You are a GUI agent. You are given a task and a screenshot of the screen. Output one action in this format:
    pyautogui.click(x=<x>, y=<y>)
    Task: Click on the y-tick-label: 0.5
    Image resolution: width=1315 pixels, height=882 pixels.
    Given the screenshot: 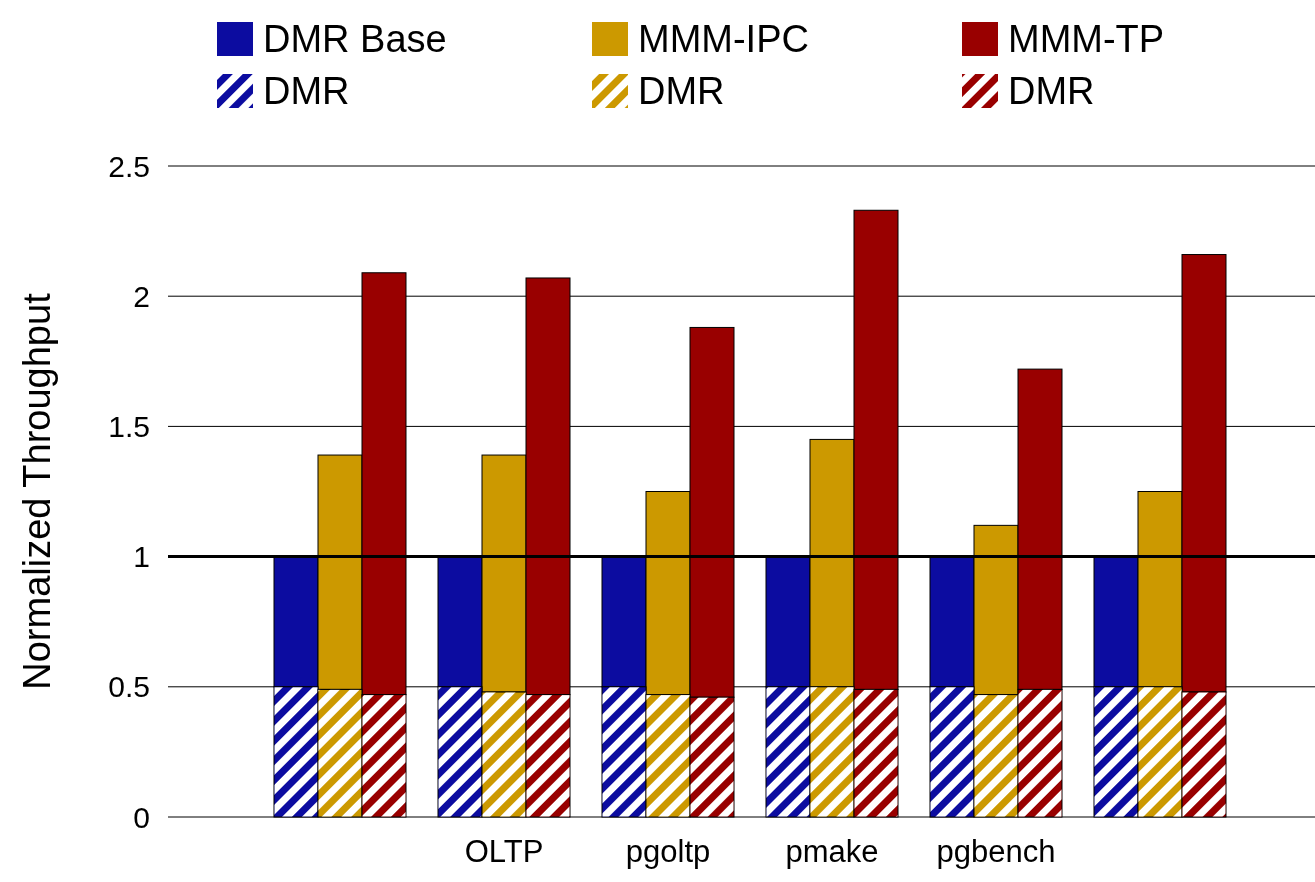 What is the action you would take?
    pyautogui.click(x=129, y=687)
    